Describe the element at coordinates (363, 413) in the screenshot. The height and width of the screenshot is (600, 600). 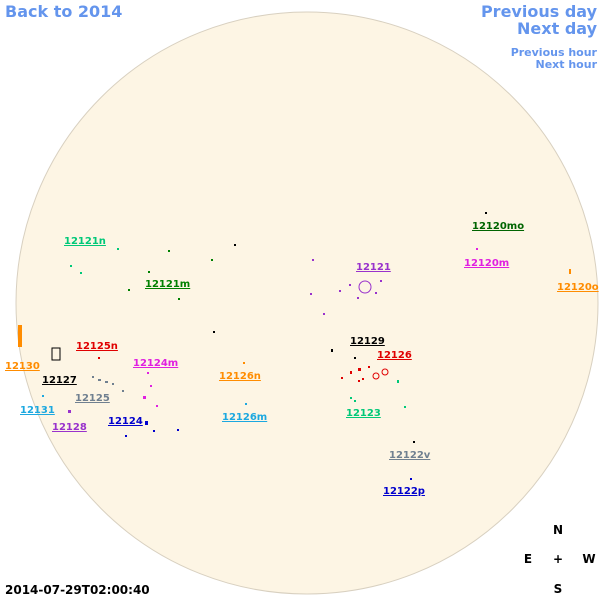
I see `region-label: 12123` at that location.